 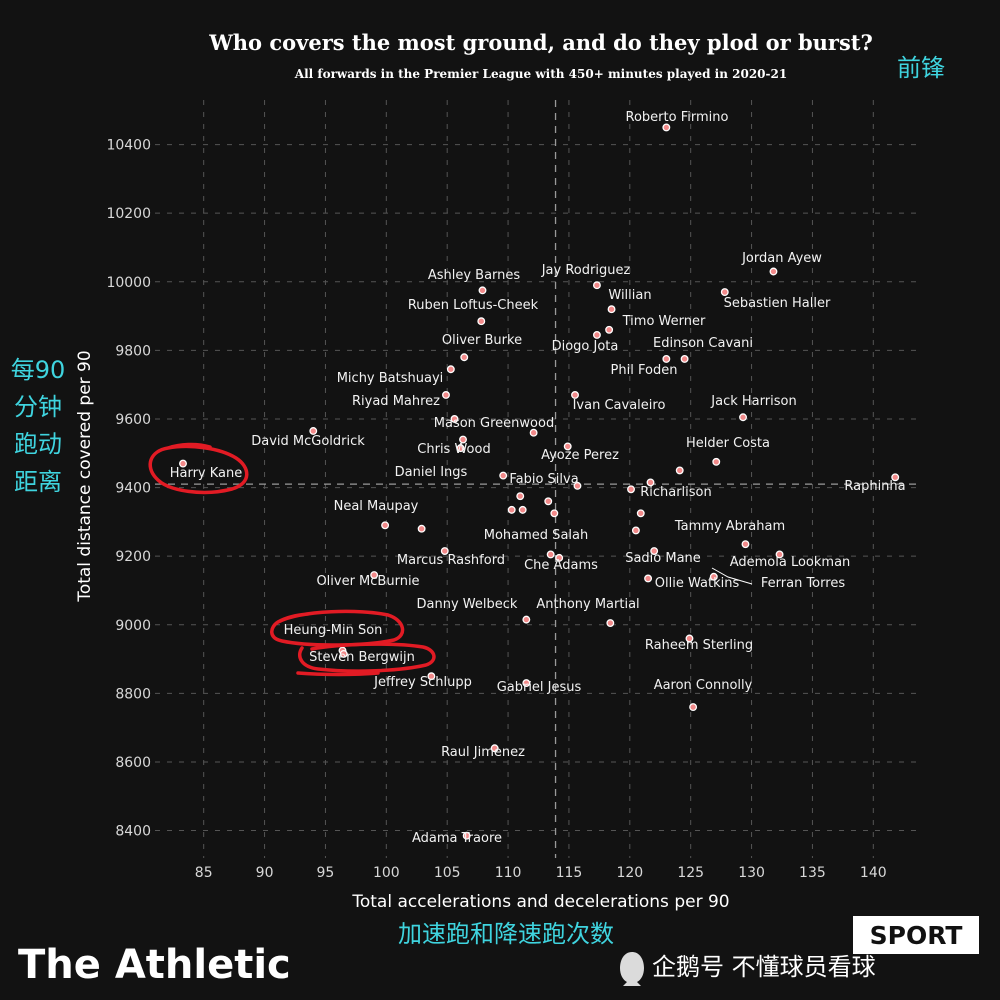 I want to click on point-raphinha, so click(x=895, y=477).